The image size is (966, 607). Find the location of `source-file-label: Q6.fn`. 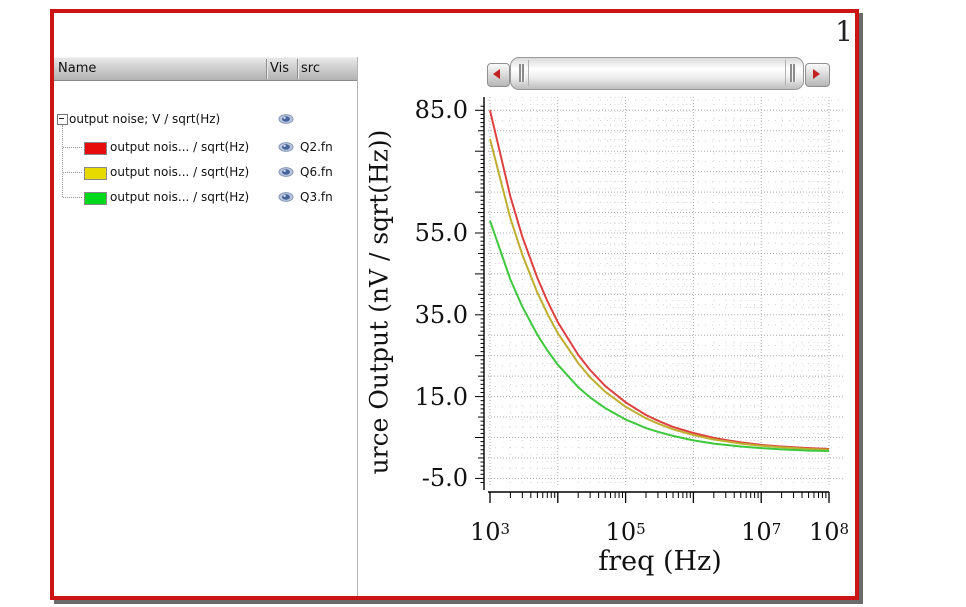

source-file-label: Q6.fn is located at coordinates (316, 172).